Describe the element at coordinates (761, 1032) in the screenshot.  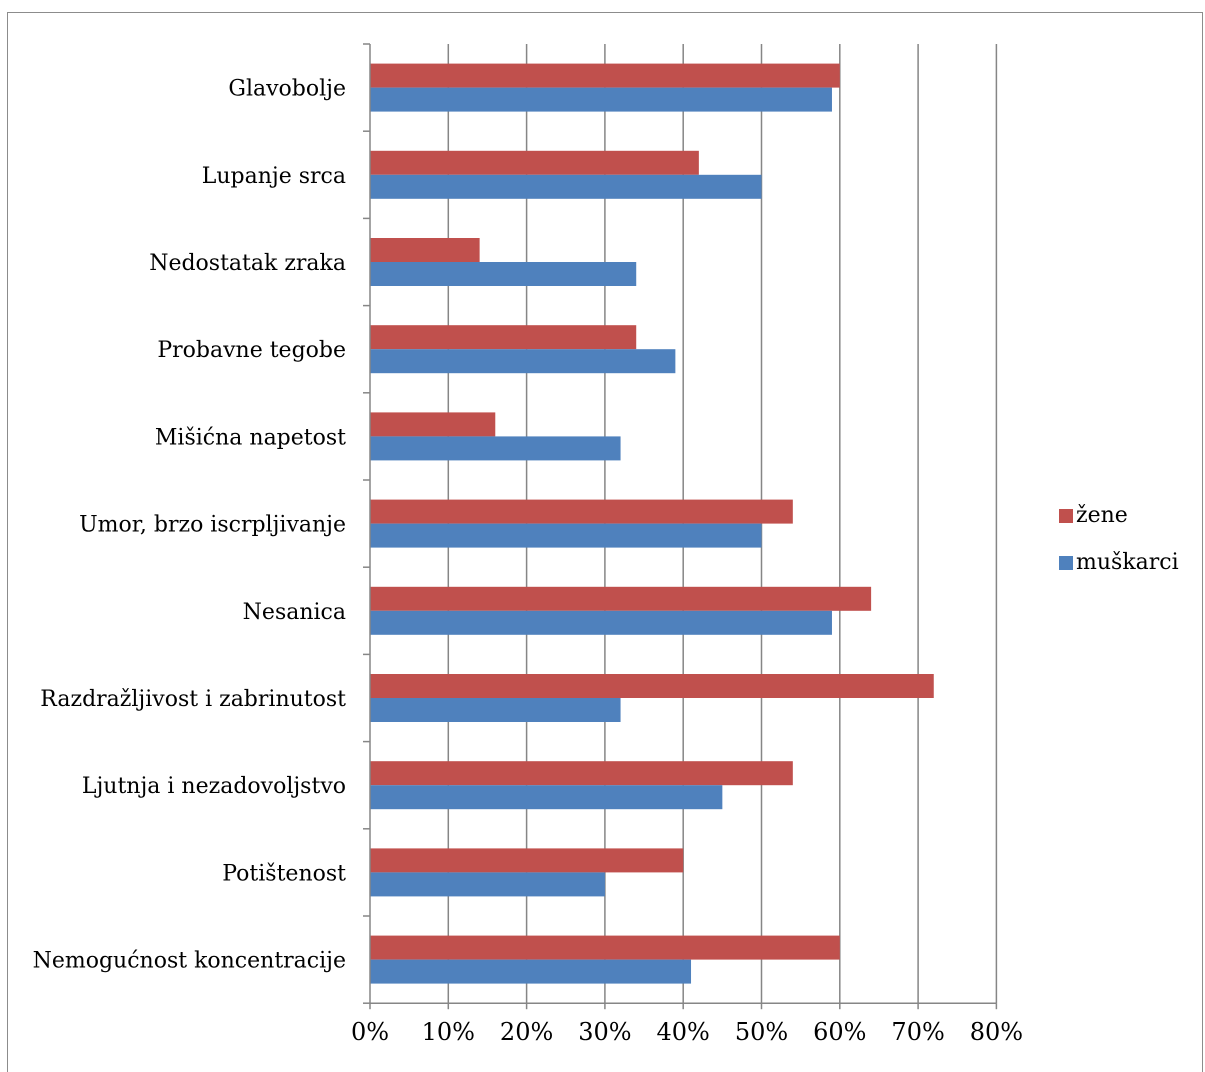
I see `x-tick-label: 50%` at that location.